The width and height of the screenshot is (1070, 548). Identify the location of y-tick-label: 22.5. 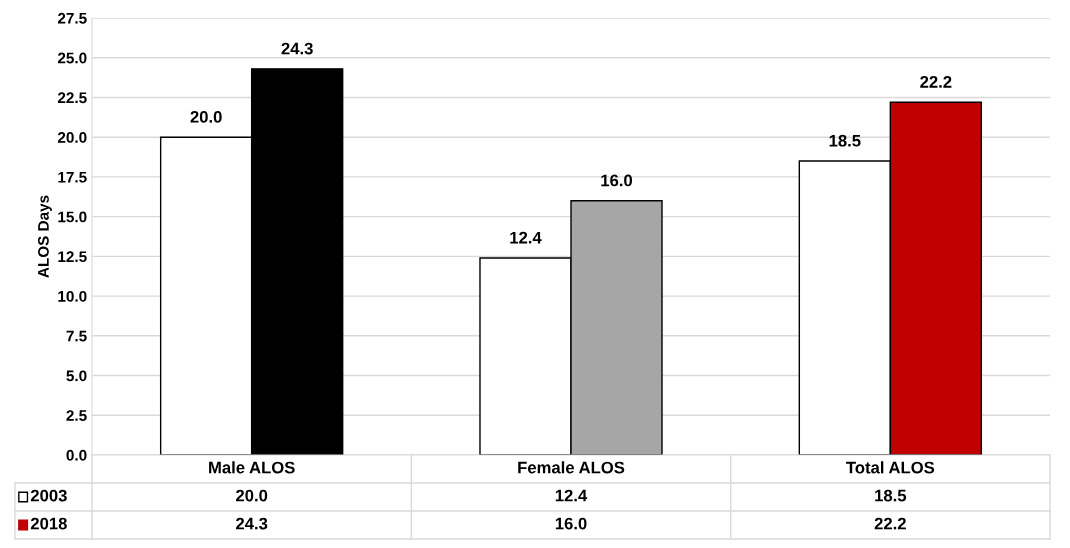
(72, 98).